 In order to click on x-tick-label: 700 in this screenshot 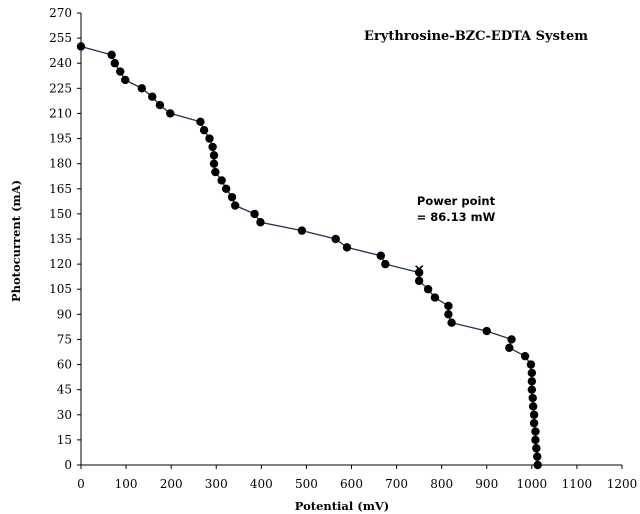, I will do `click(396, 484)`.